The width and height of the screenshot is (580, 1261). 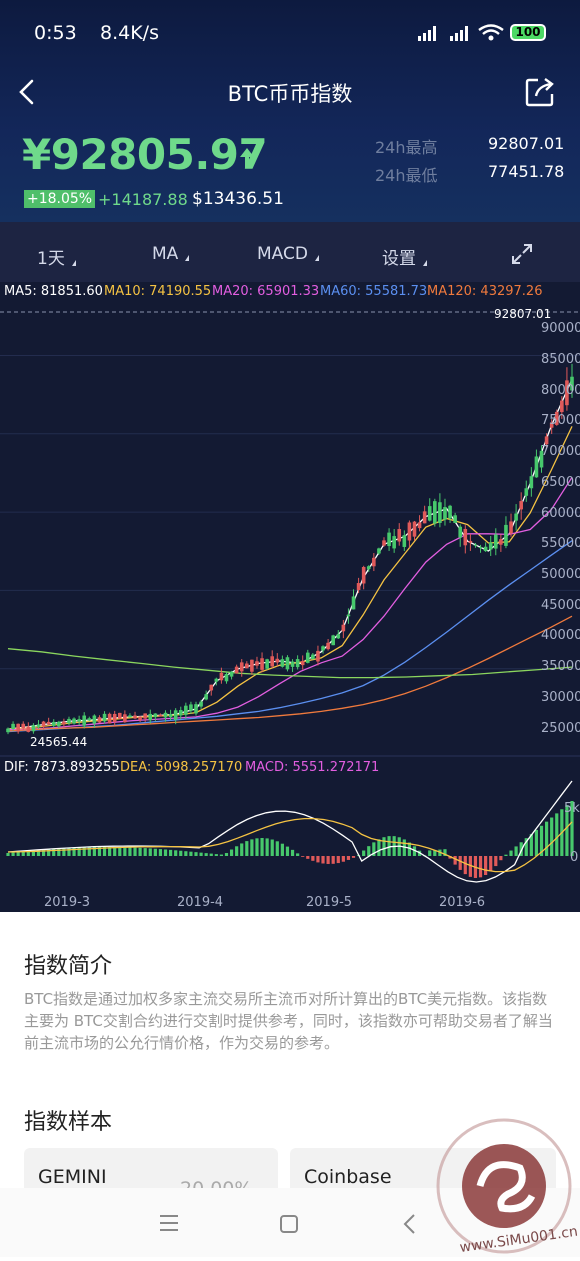 I want to click on tab-period: 1天, so click(x=56, y=256).